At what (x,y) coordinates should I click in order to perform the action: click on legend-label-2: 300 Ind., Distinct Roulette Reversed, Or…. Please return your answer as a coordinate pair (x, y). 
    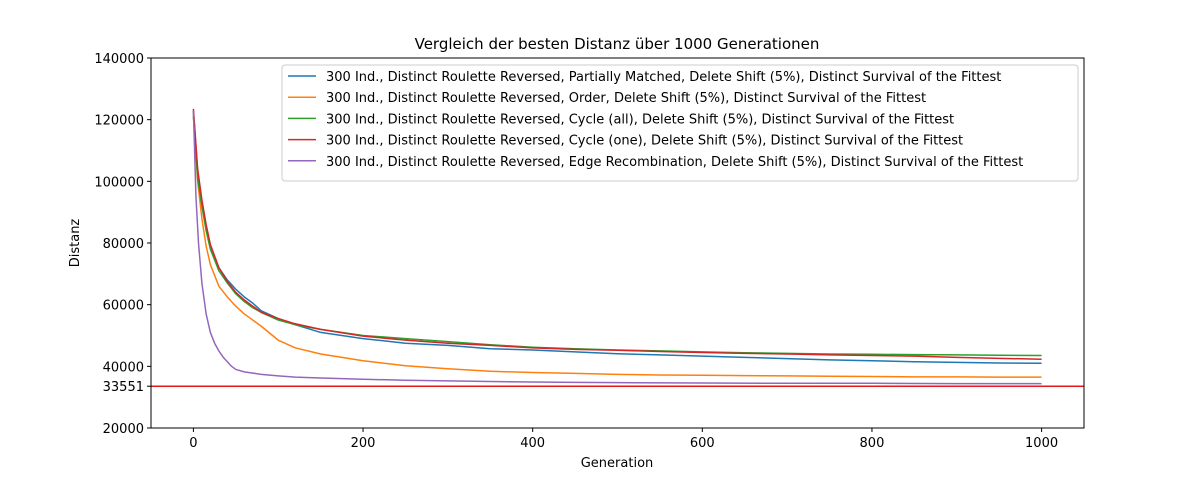
    Looking at the image, I should click on (626, 98).